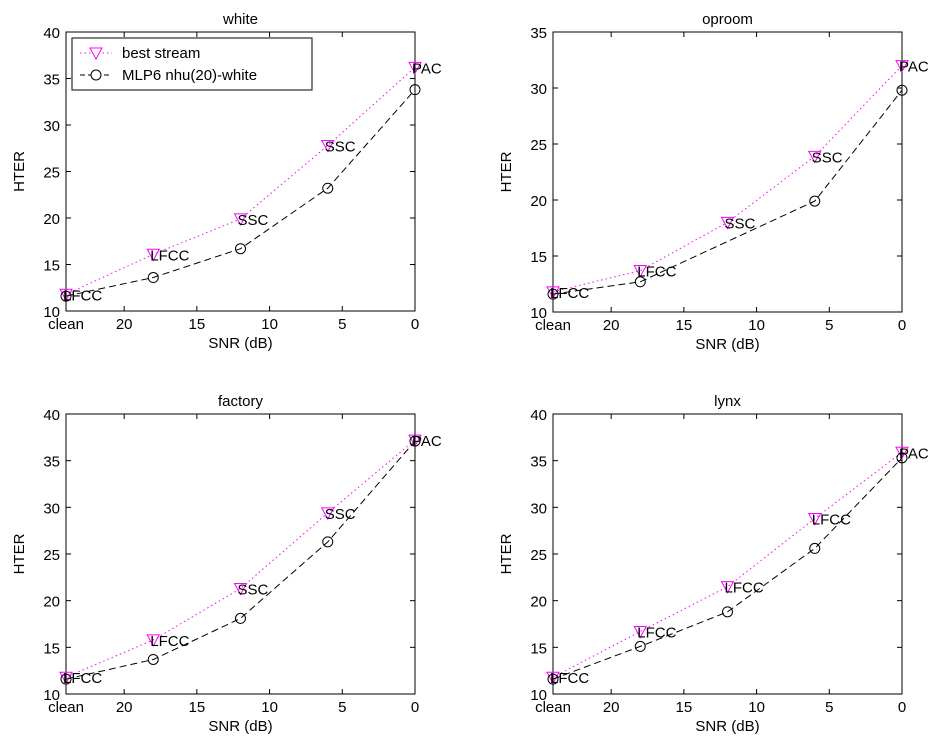 This screenshot has height=747, width=942. What do you see at coordinates (727, 19) in the screenshot?
I see `chart-title: oproom` at bounding box center [727, 19].